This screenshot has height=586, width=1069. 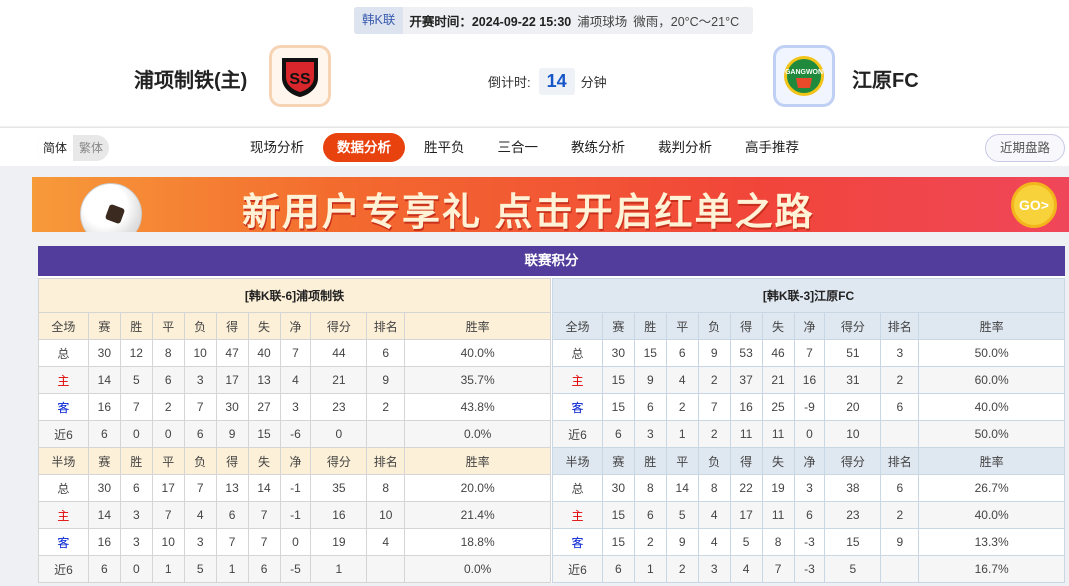 What do you see at coordinates (772, 147) in the screenshot?
I see `tab-expert-picks: 高手推荐` at bounding box center [772, 147].